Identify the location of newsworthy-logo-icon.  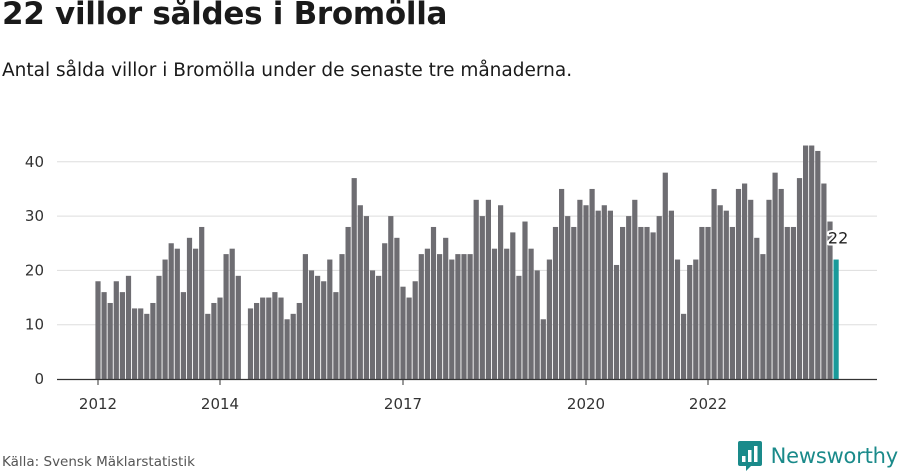
(749, 456).